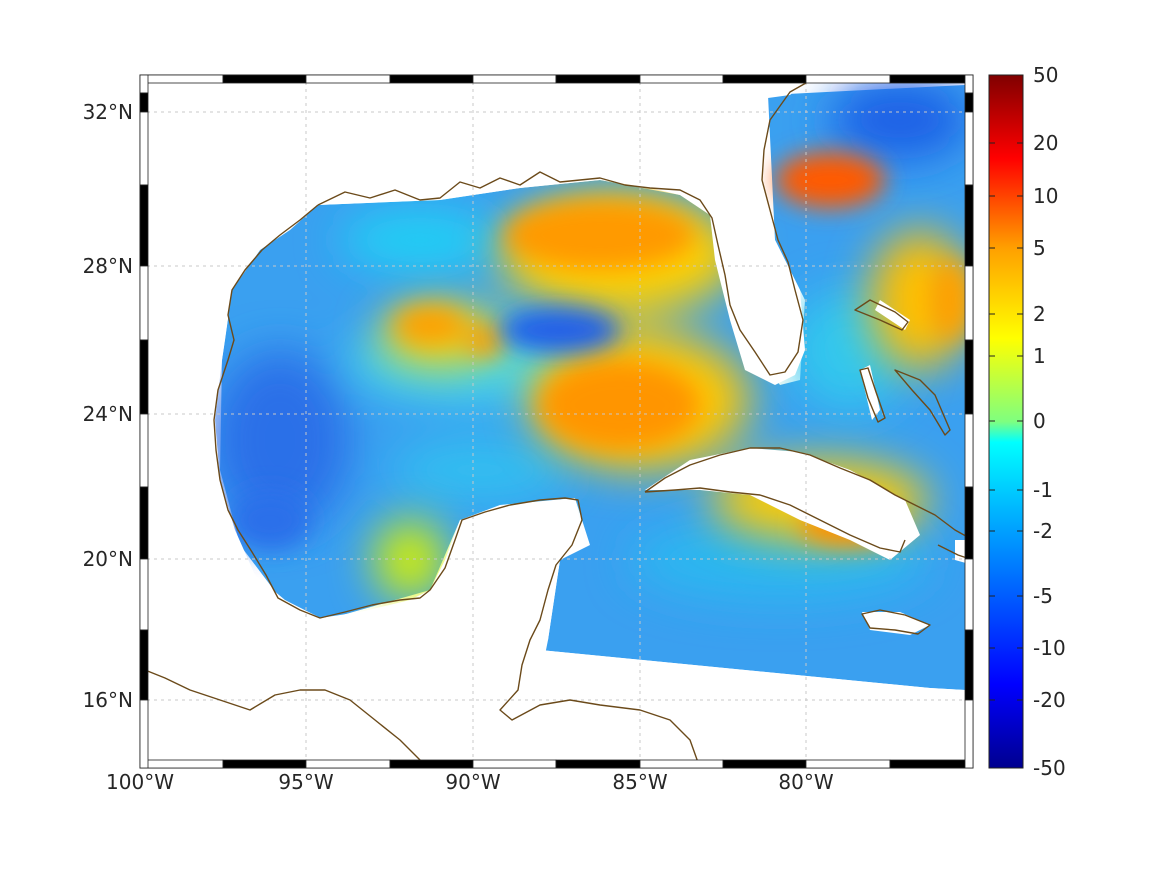  I want to click on colorbar-tick-label: -20, so click(1049, 700).